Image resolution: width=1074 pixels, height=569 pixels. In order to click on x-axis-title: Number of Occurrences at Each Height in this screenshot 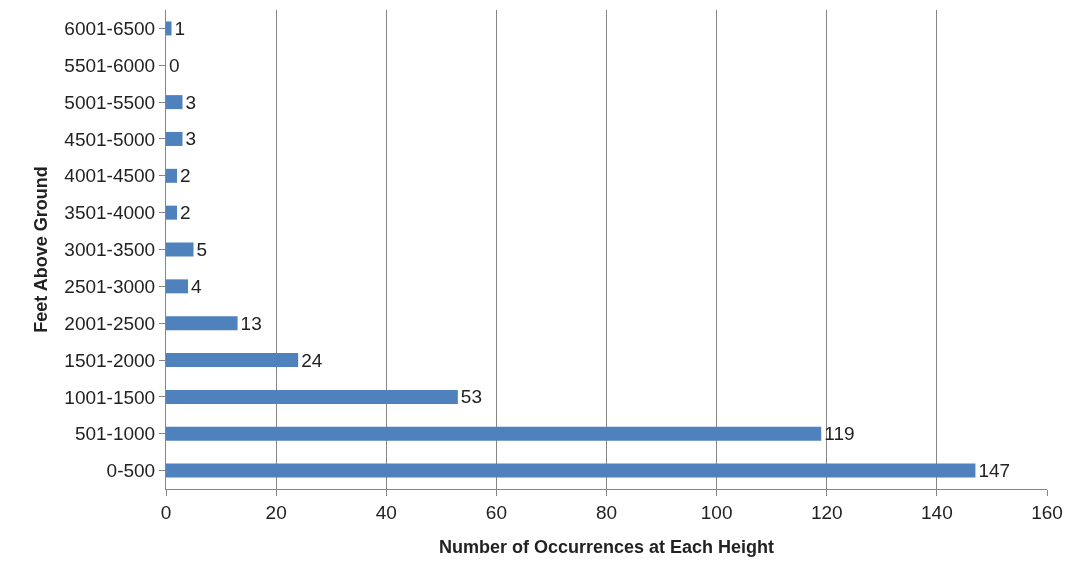, I will do `click(606, 546)`.